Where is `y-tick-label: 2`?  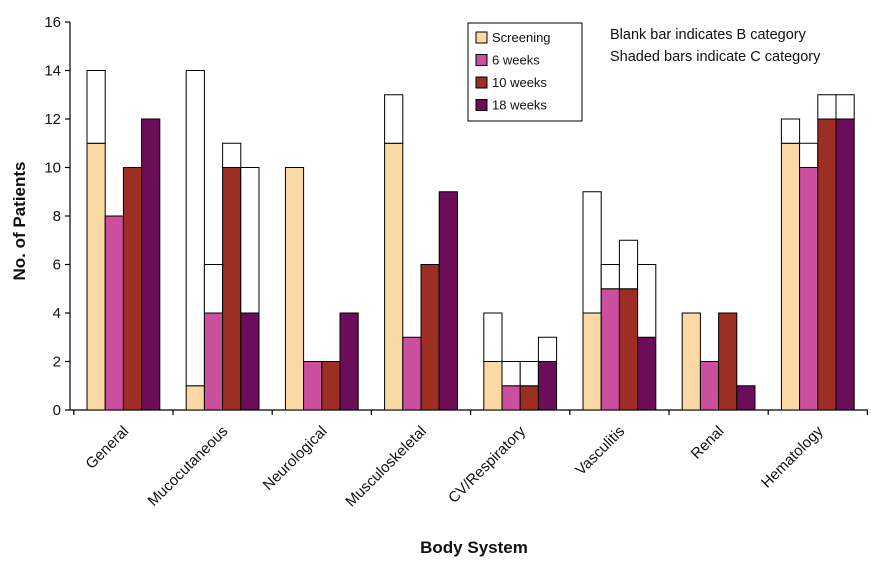
y-tick-label: 2 is located at coordinates (57, 362).